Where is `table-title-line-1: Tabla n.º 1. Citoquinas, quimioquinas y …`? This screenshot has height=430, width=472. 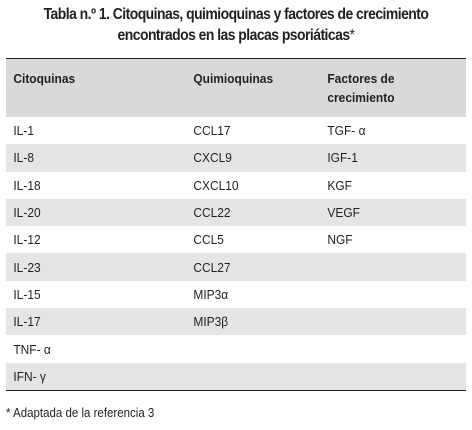
table-title-line-1: Tabla n.º 1. Citoquinas, quimioquinas y … is located at coordinates (236, 14).